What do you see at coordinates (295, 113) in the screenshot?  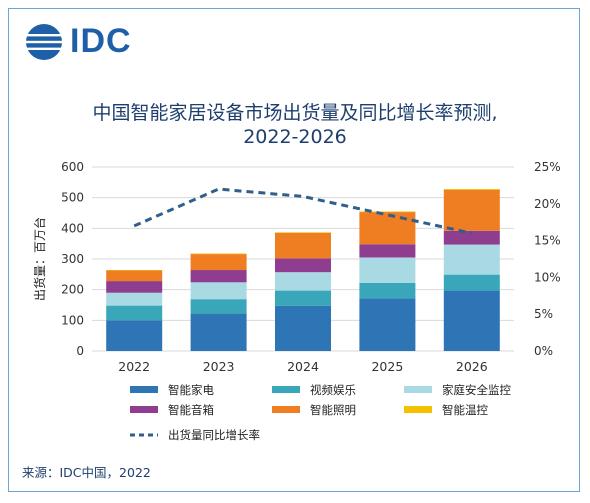 I see `chart-title-line1: 中国智能家居设备市场出货量及同比增长率预测,` at bounding box center [295, 113].